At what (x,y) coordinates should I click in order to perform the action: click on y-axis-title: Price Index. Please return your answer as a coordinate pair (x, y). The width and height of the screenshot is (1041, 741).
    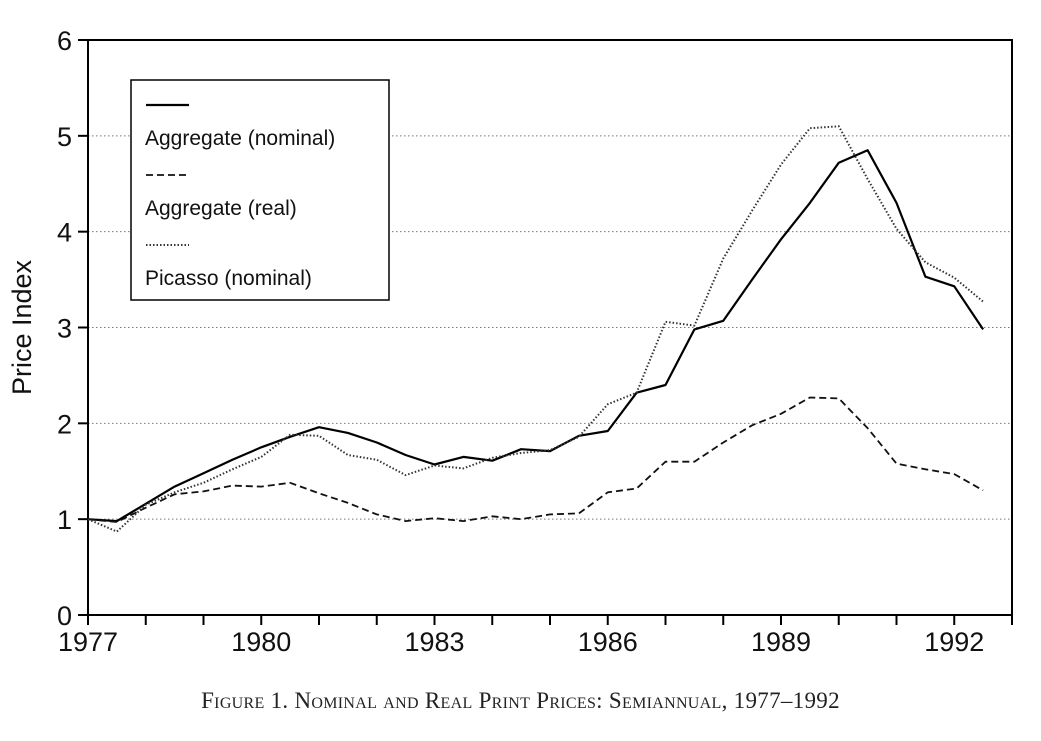
    Looking at the image, I should click on (22, 327).